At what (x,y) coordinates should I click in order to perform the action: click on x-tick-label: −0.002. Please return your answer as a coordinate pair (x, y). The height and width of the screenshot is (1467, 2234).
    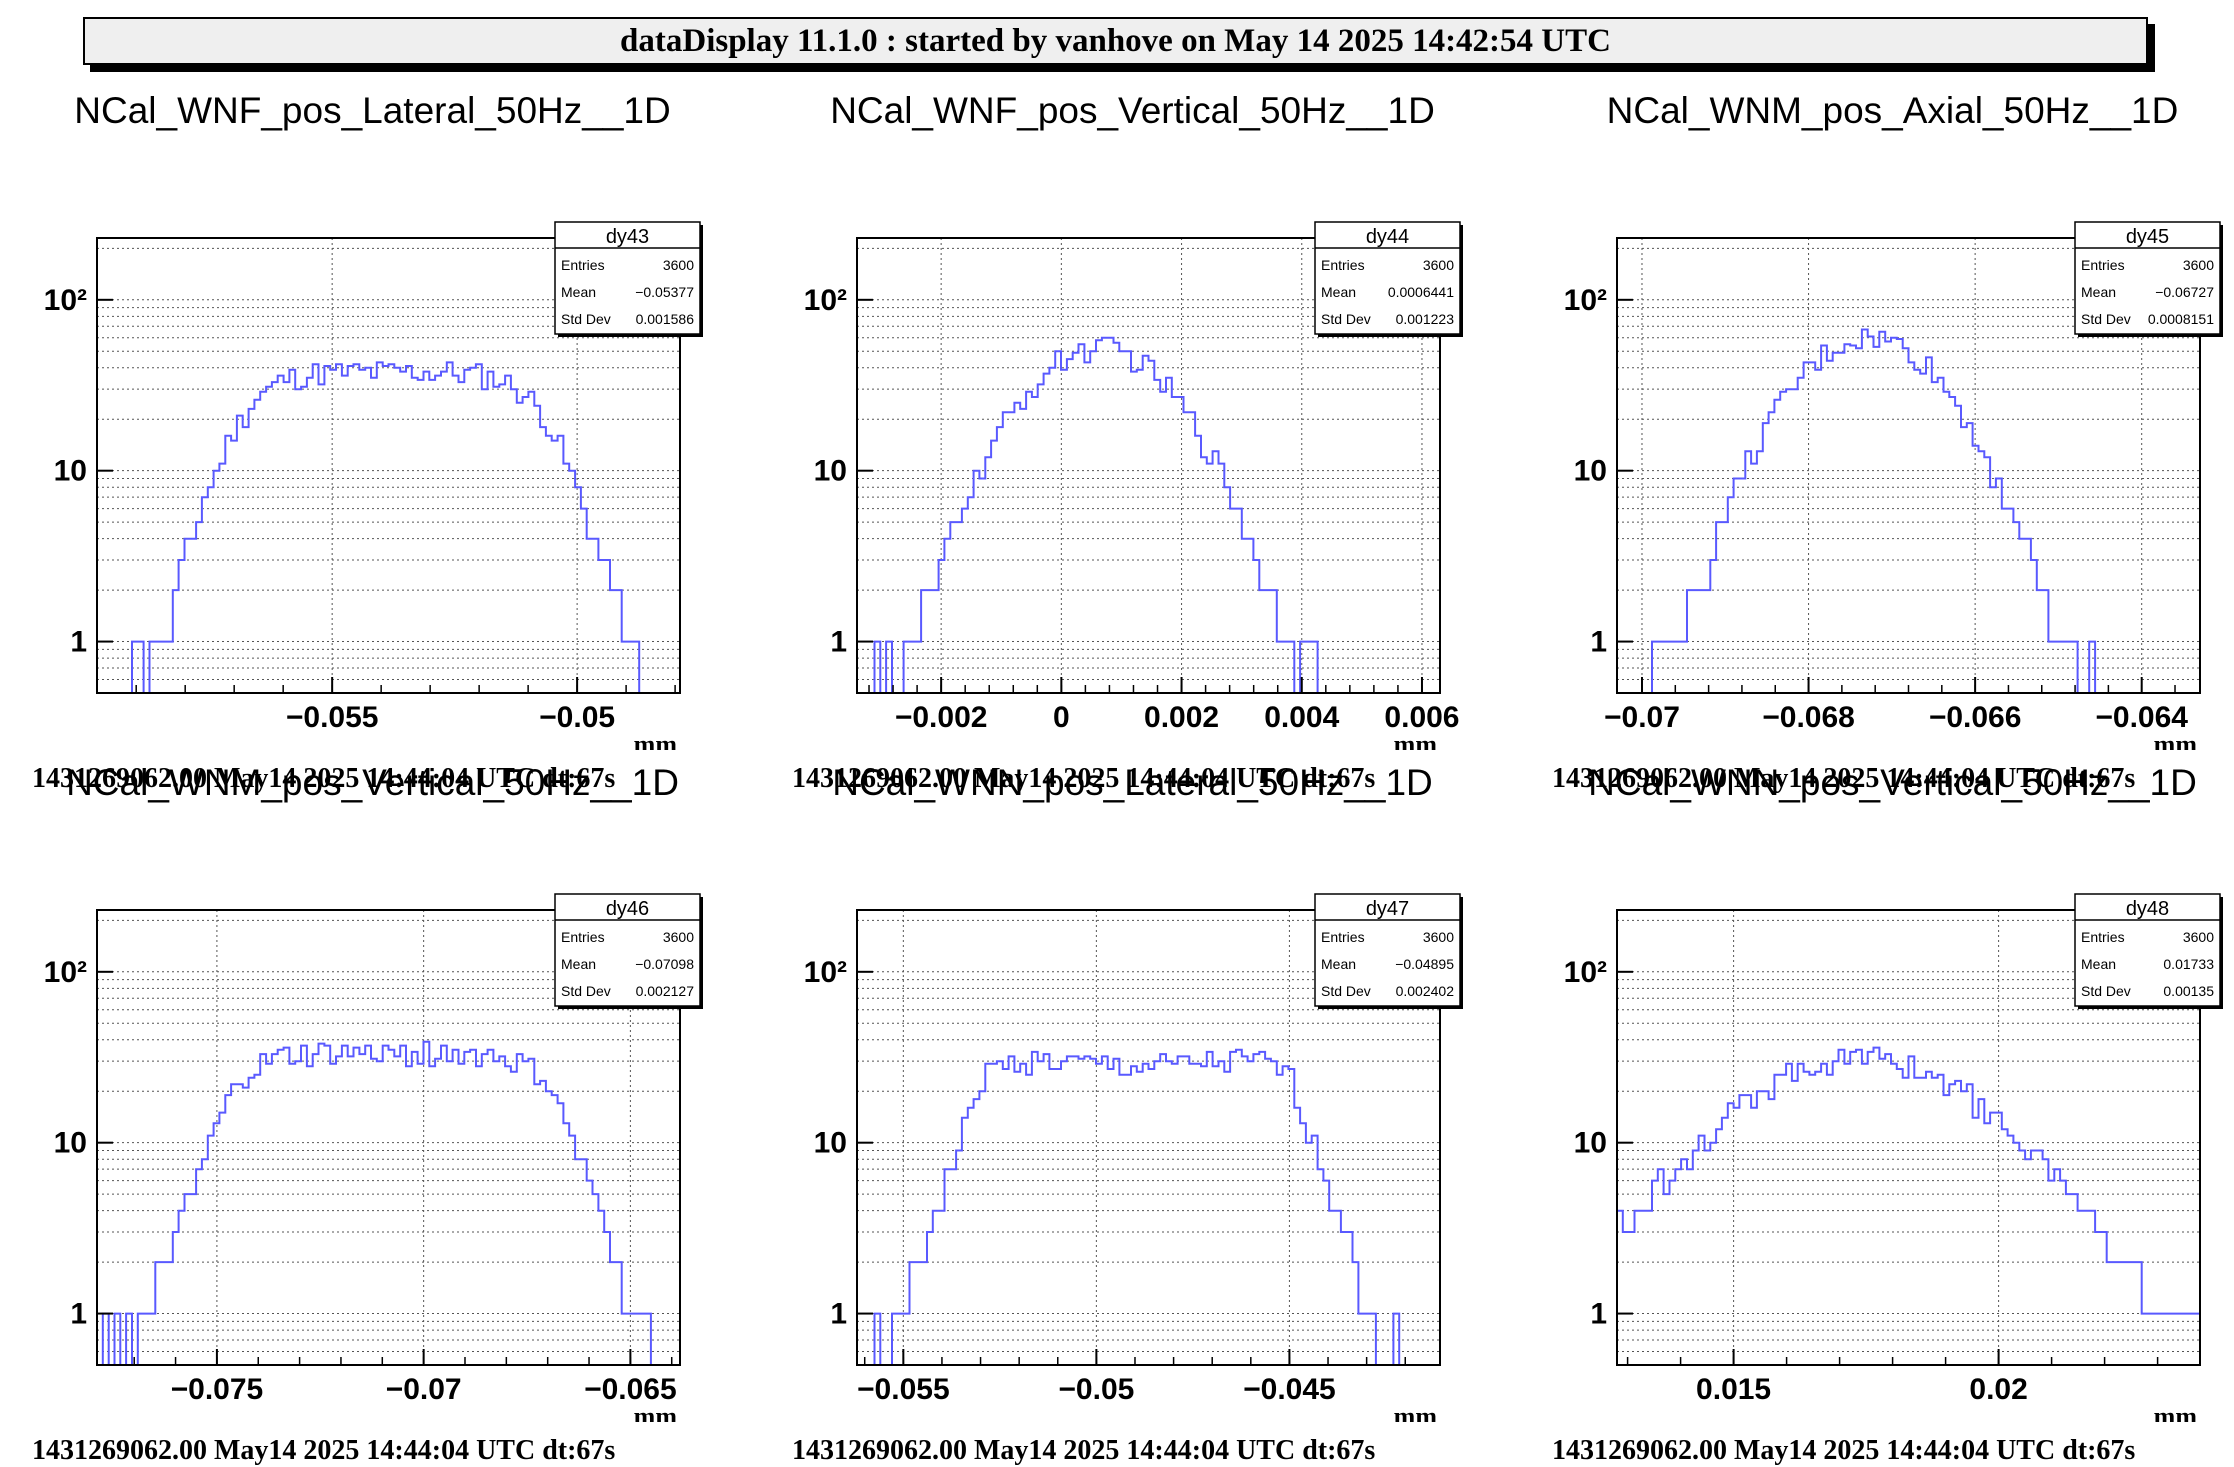
    Looking at the image, I should click on (941, 717).